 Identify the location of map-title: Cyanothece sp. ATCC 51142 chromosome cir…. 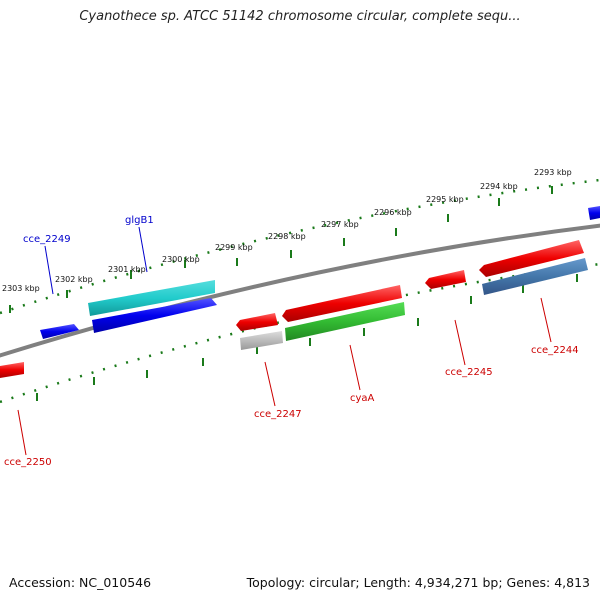
(300, 16).